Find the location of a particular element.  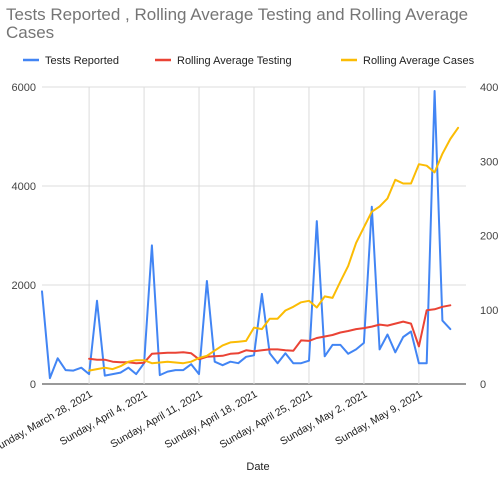

x-axis-tick-label: Sunday, March 28, 2021 is located at coordinates (47, 421).